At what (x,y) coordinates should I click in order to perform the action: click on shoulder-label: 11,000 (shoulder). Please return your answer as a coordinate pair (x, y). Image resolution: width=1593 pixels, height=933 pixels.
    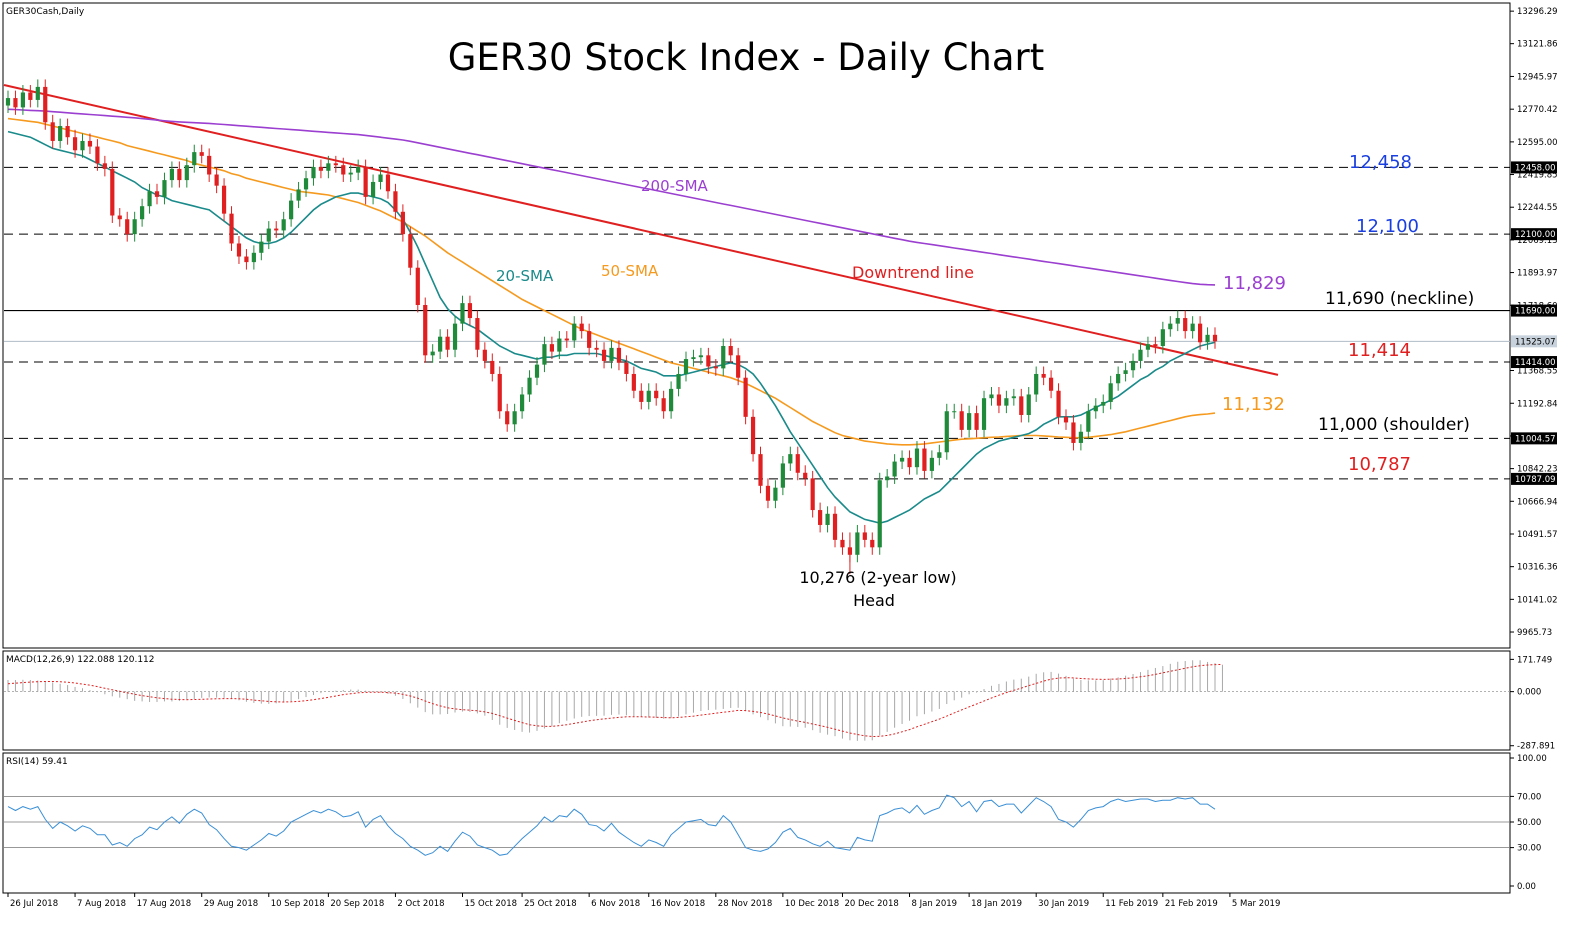
    Looking at the image, I should click on (1394, 425).